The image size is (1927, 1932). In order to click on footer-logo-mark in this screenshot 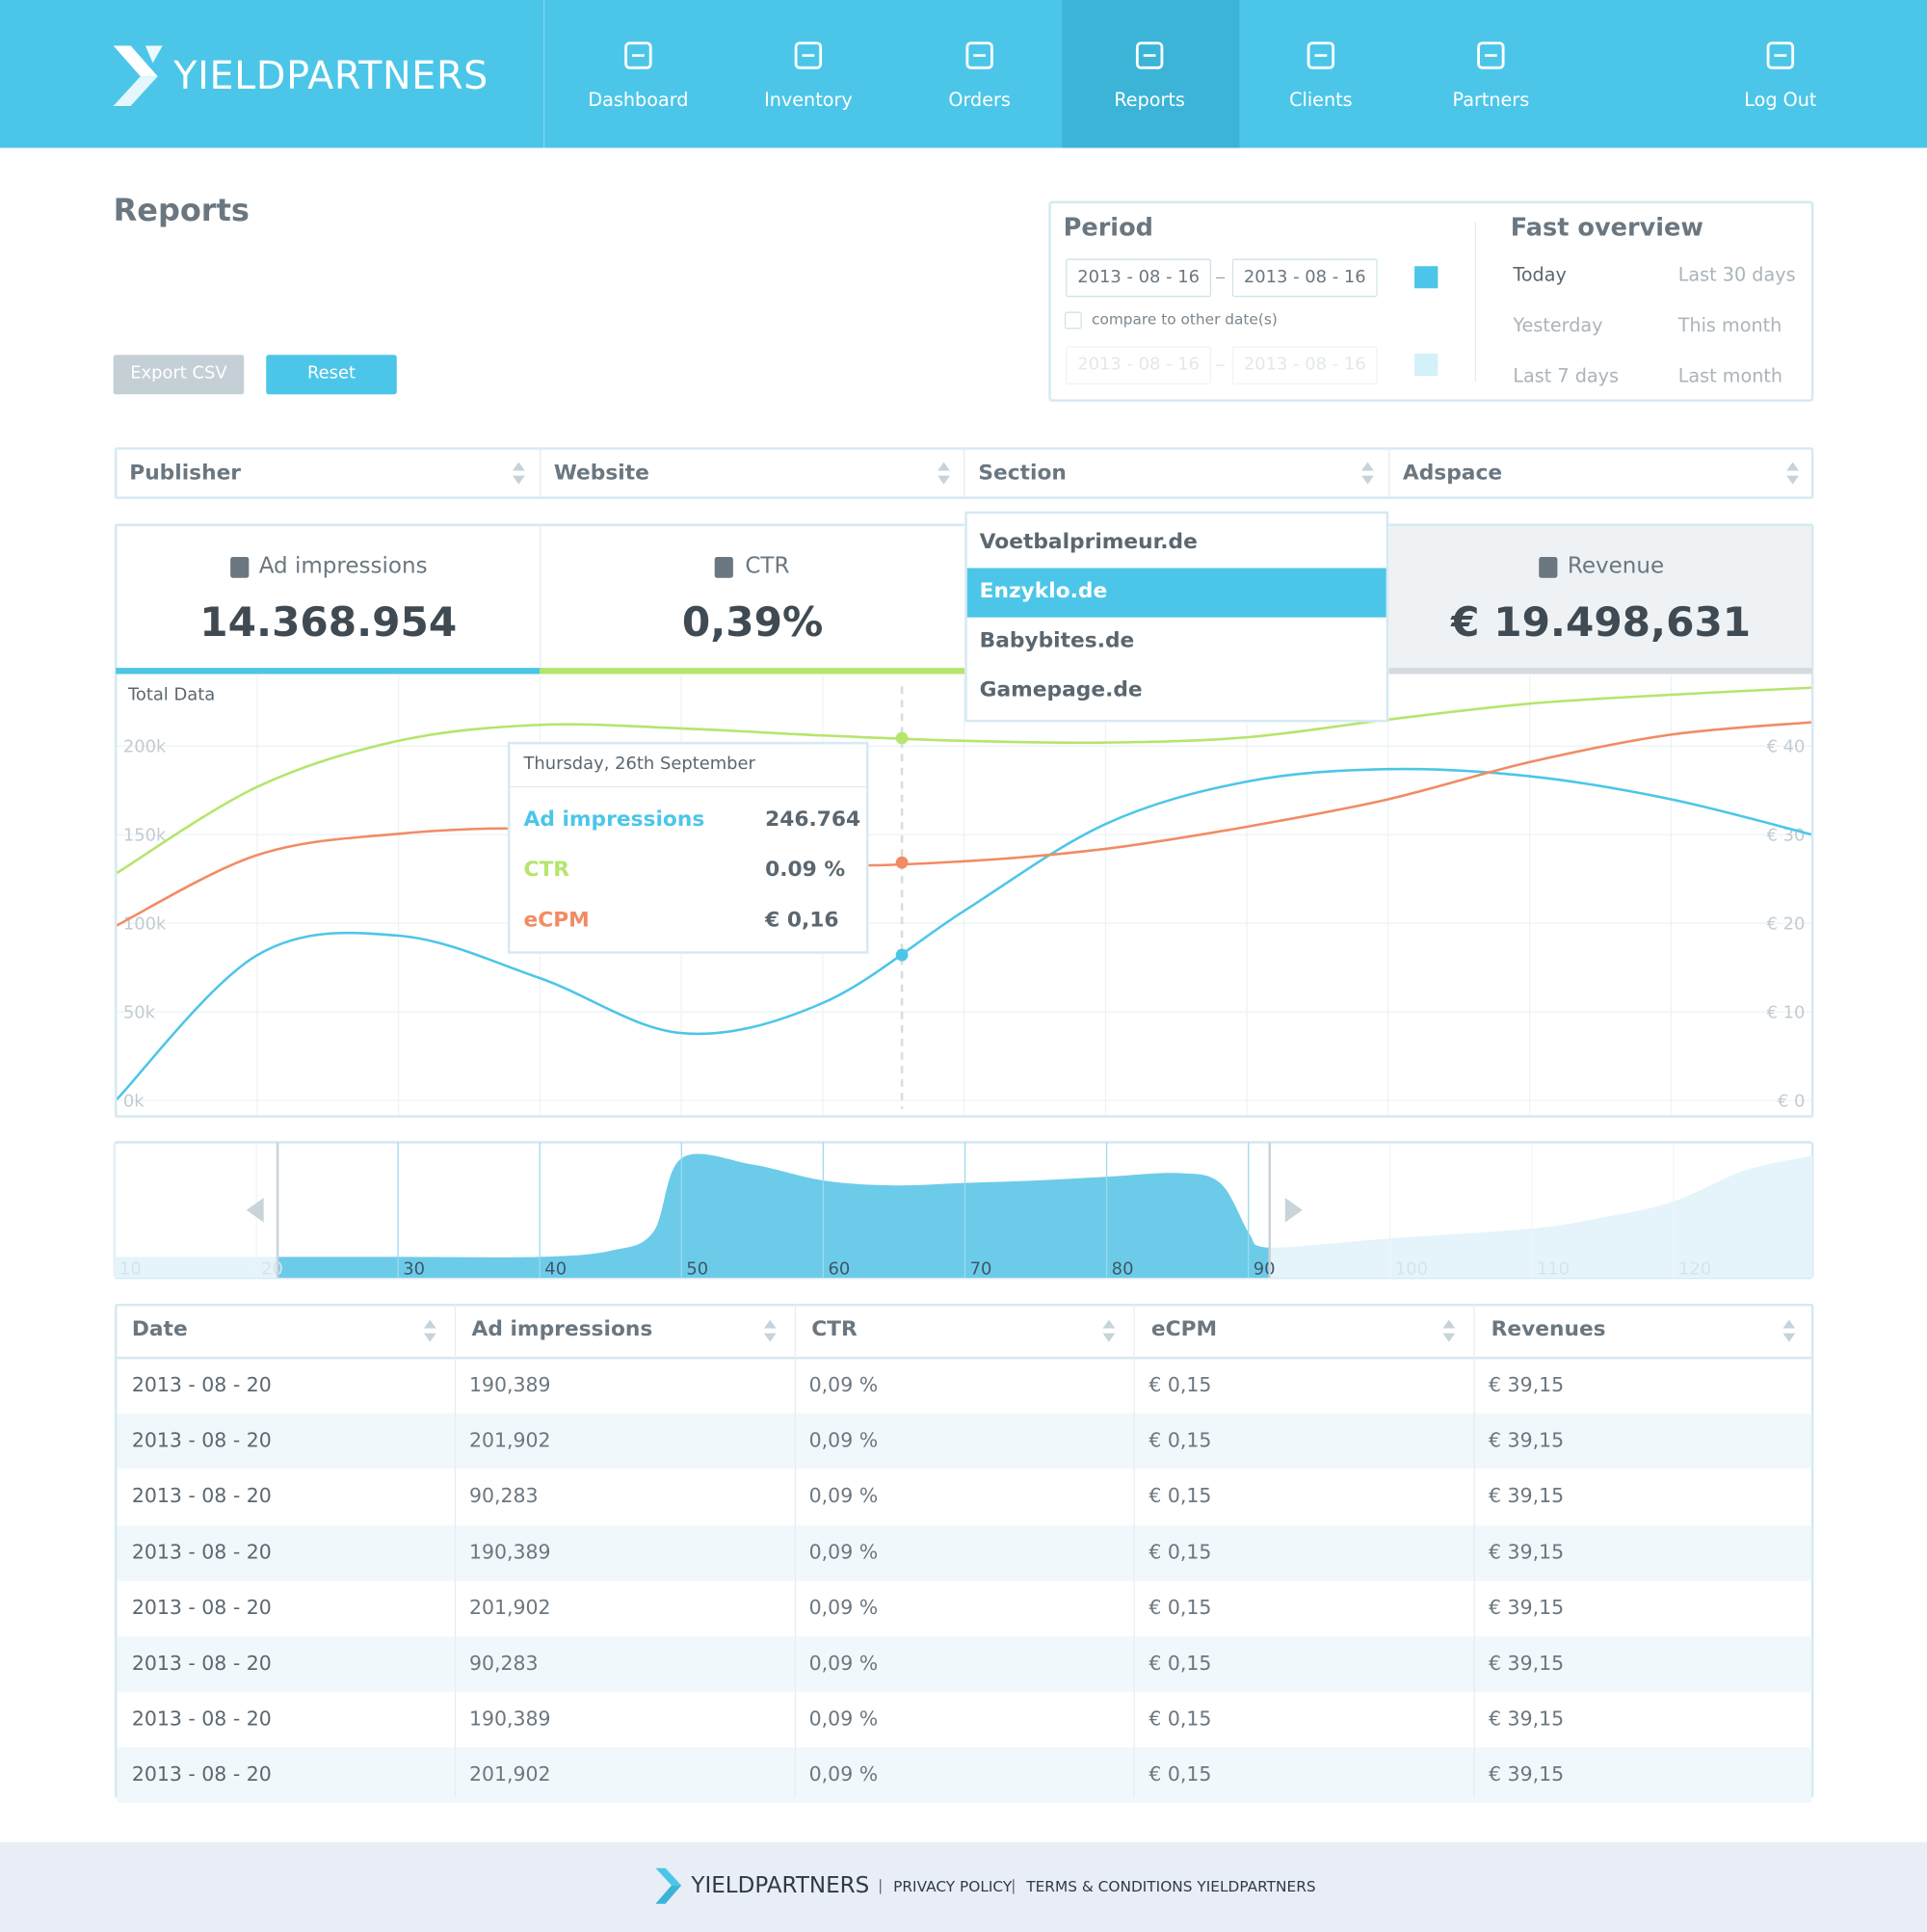, I will do `click(669, 1885)`.